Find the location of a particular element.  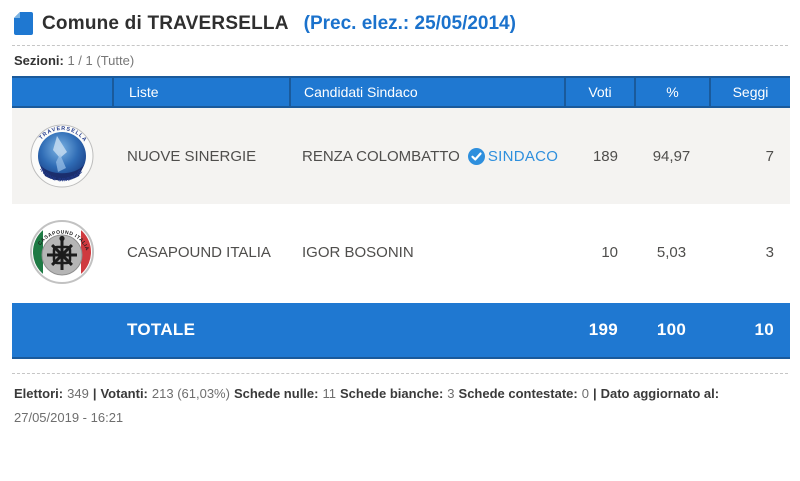

table-header-row: Liste Candidati Sindaco Voti % Seggi is located at coordinates (401, 92).